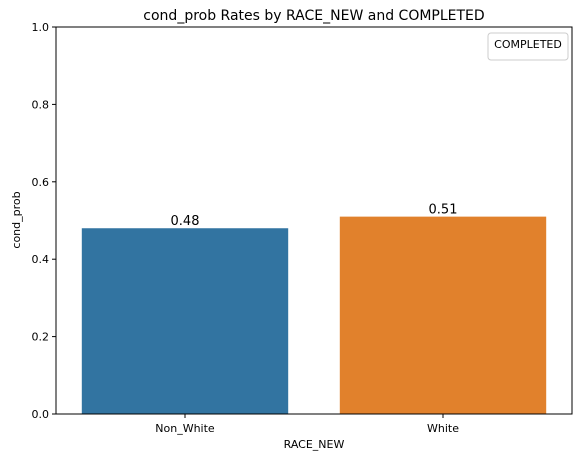 The width and height of the screenshot is (575, 454). Describe the element at coordinates (41, 27) in the screenshot. I see `y-tick-label: 1.0` at that location.